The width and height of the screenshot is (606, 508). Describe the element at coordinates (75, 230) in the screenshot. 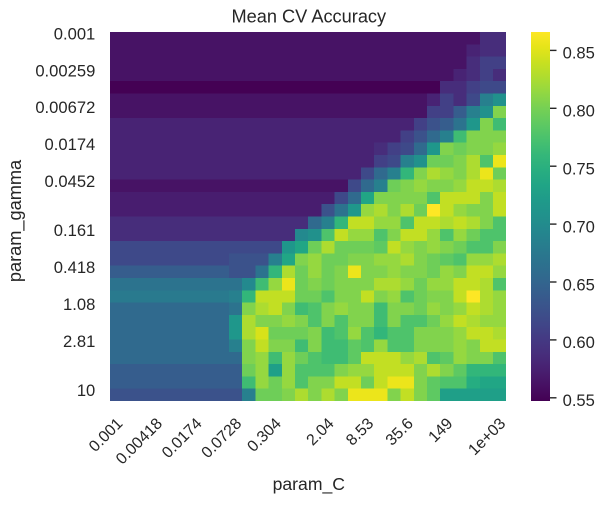

I see `svg-text: 0.161` at that location.